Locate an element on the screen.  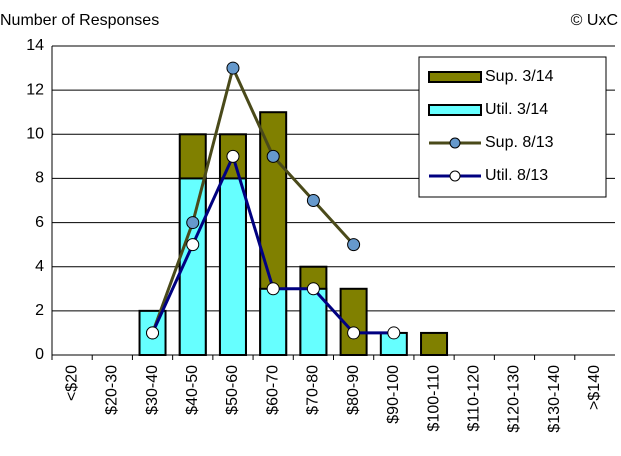
x-tick-label: $100-110 is located at coordinates (433, 398).